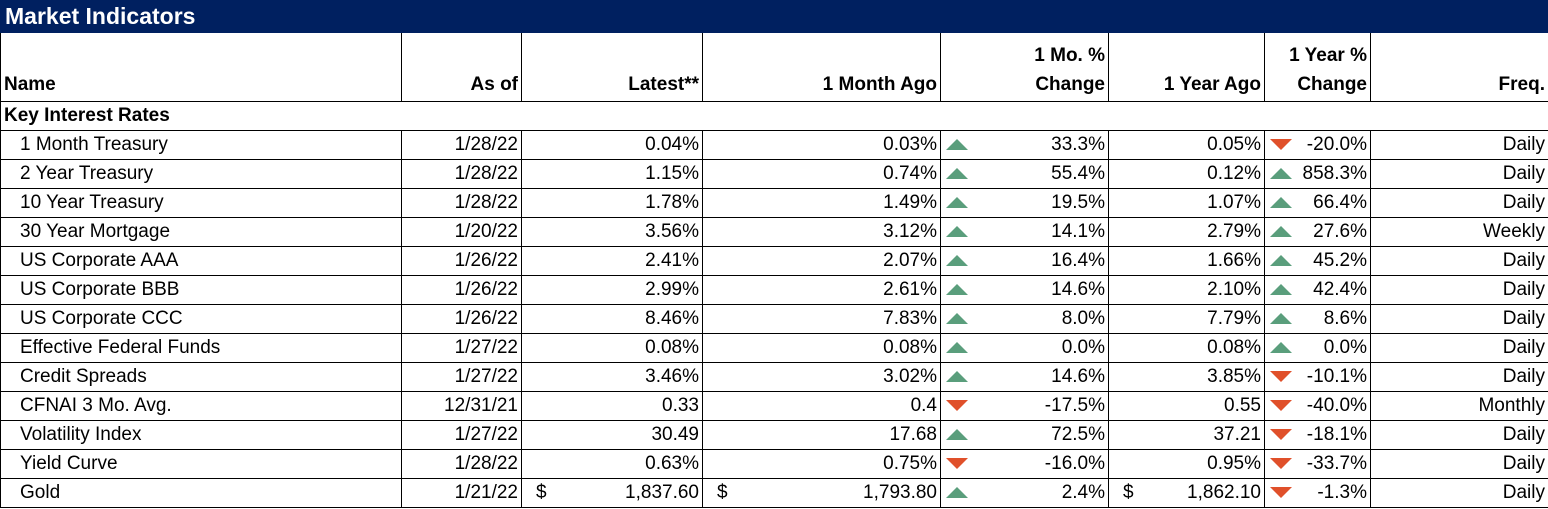  I want to click on year-ago-cell: 2.79%, so click(1186, 232).